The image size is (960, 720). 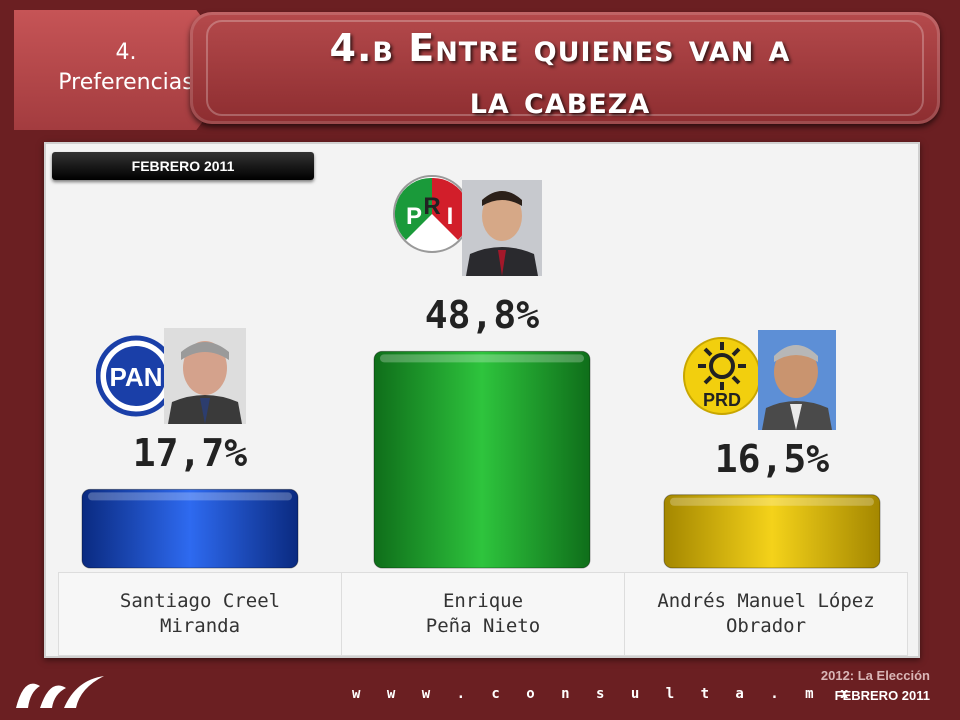 What do you see at coordinates (766, 626) in the screenshot?
I see `candidate-name-line: Obrador` at bounding box center [766, 626].